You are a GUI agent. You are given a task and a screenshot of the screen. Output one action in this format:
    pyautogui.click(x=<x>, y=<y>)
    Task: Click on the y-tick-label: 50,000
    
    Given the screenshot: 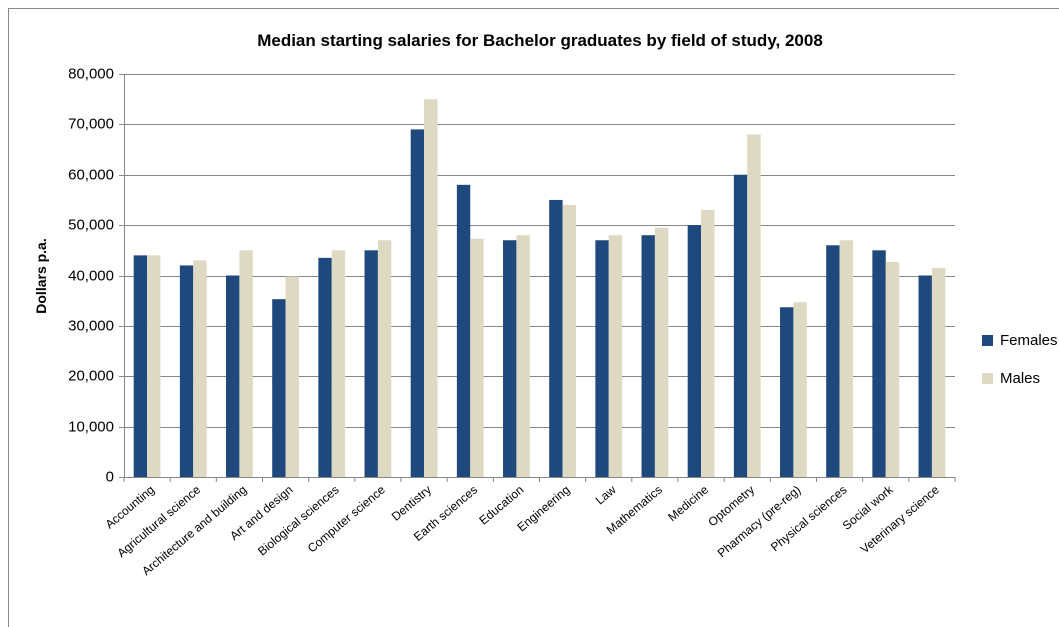 What is the action you would take?
    pyautogui.click(x=91, y=224)
    